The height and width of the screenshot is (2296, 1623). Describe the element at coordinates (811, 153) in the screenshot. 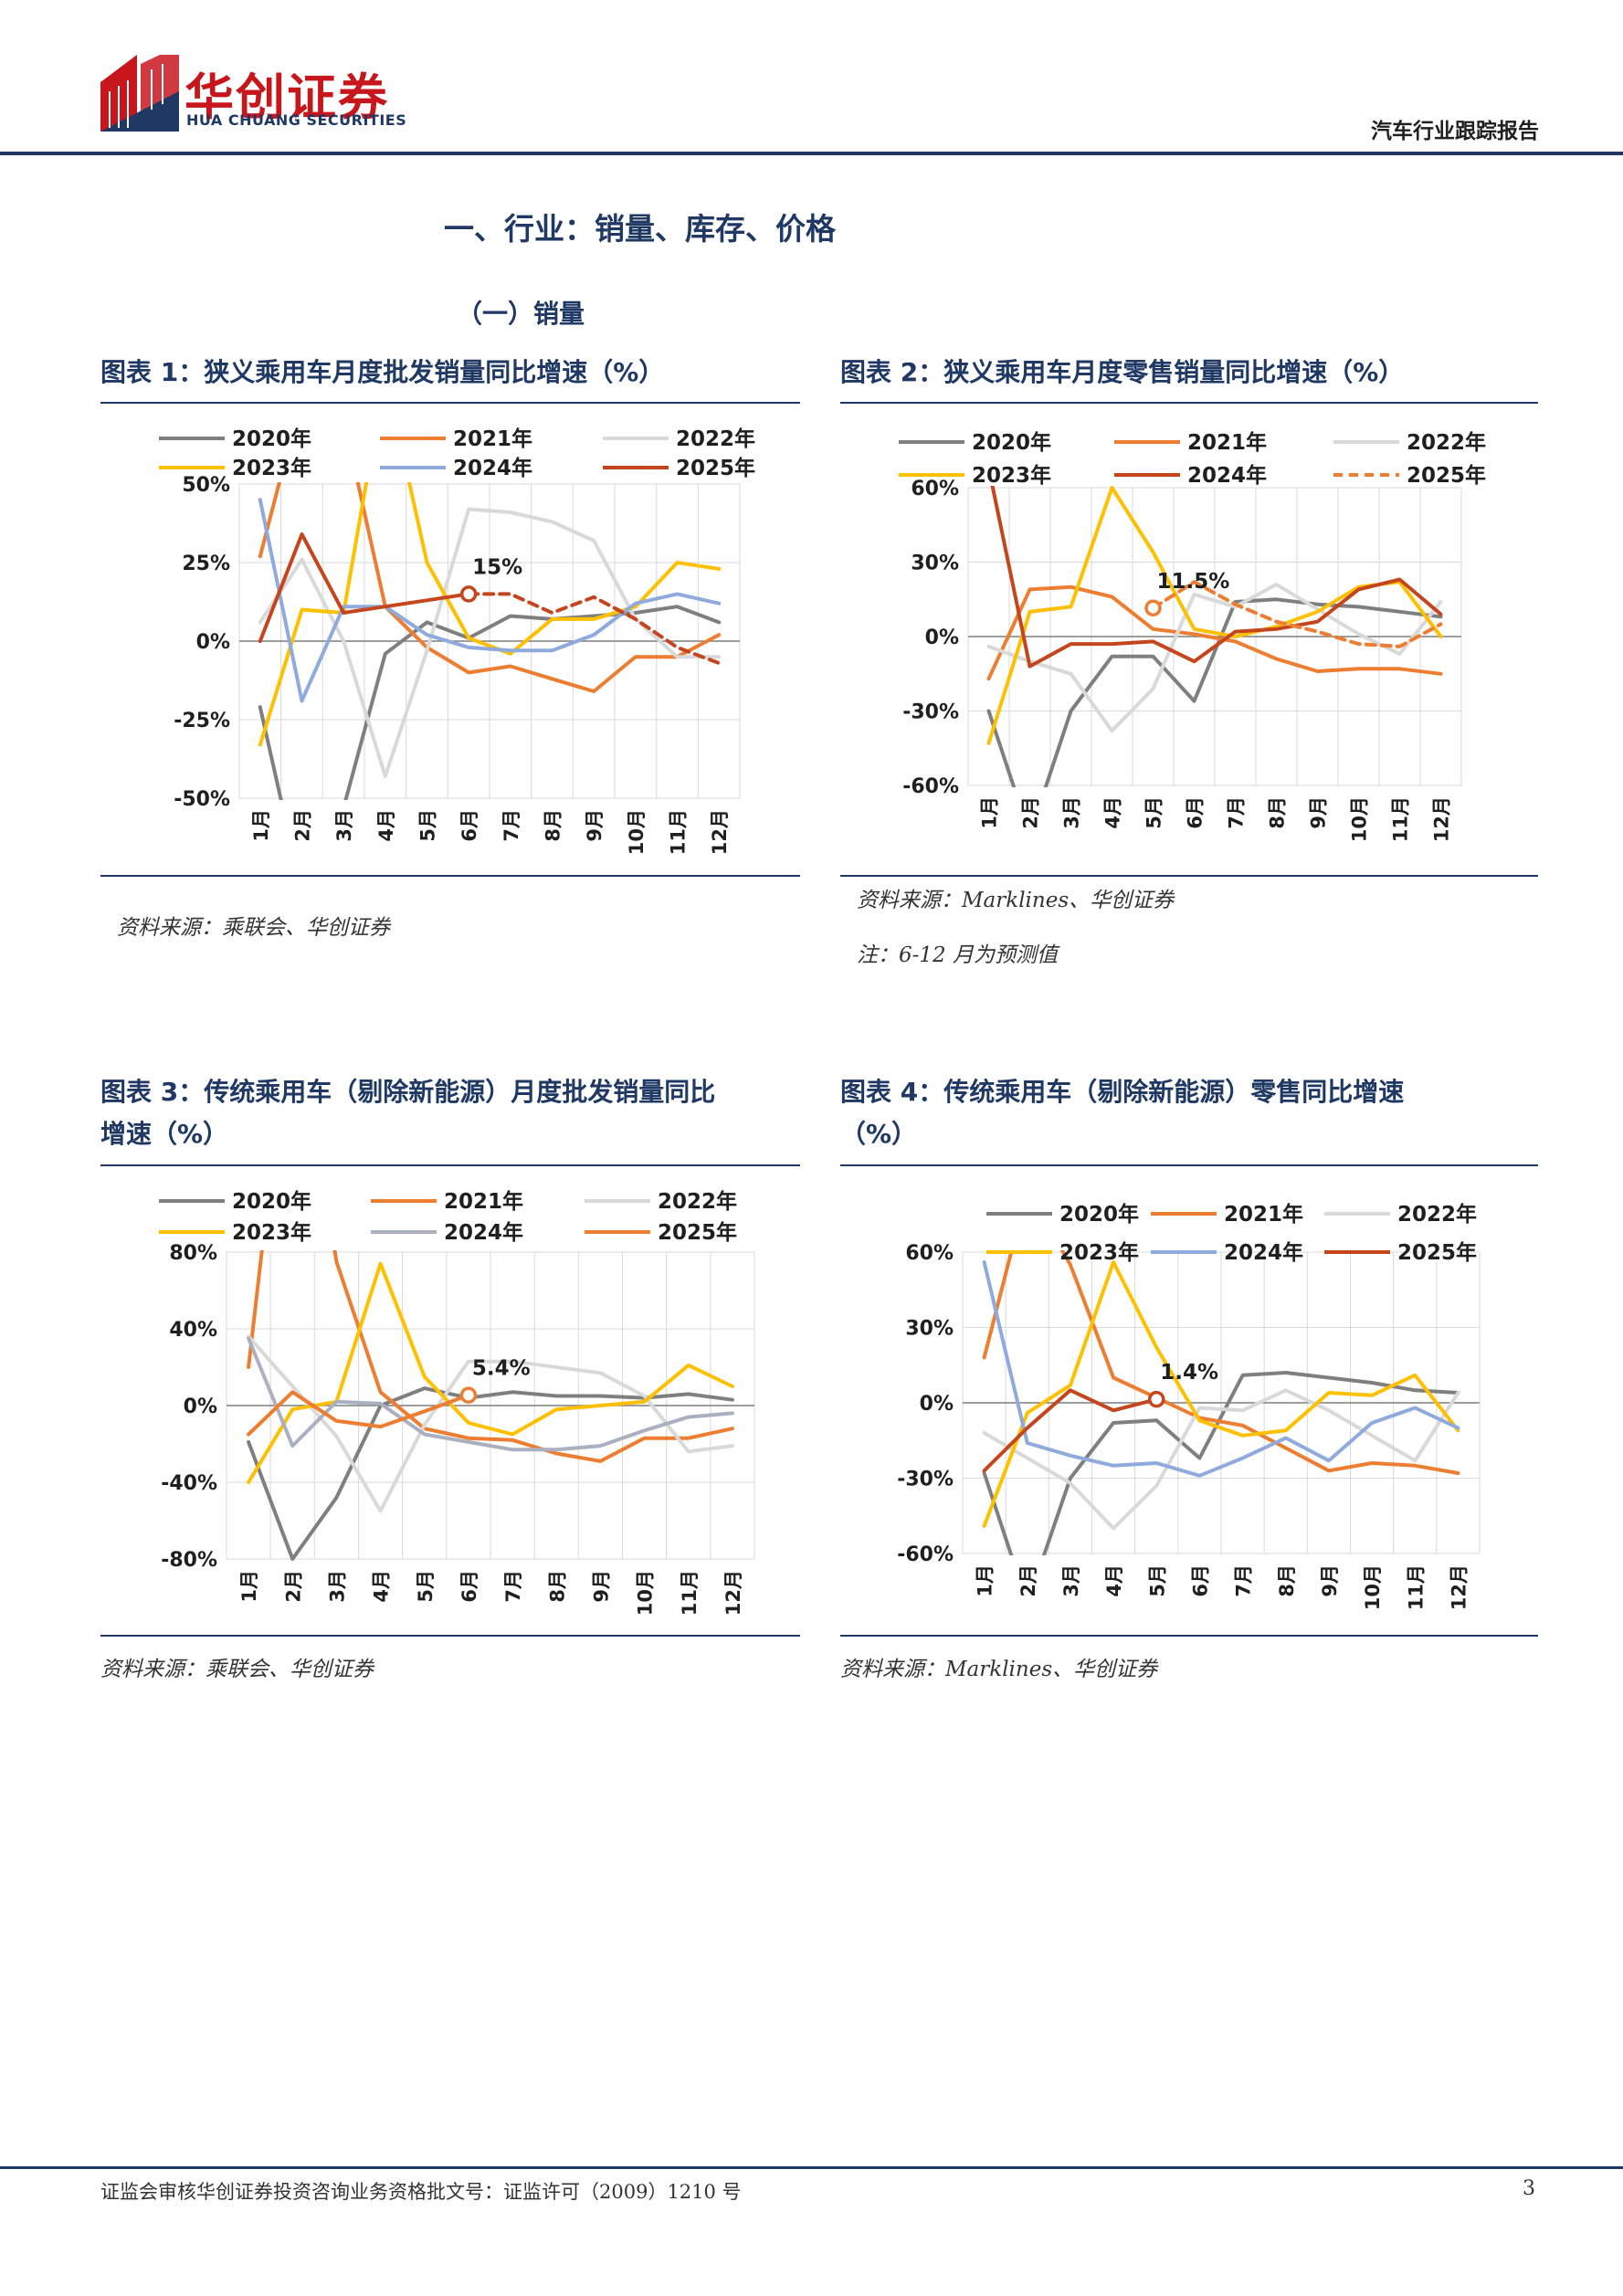

I see `header-divider` at that location.